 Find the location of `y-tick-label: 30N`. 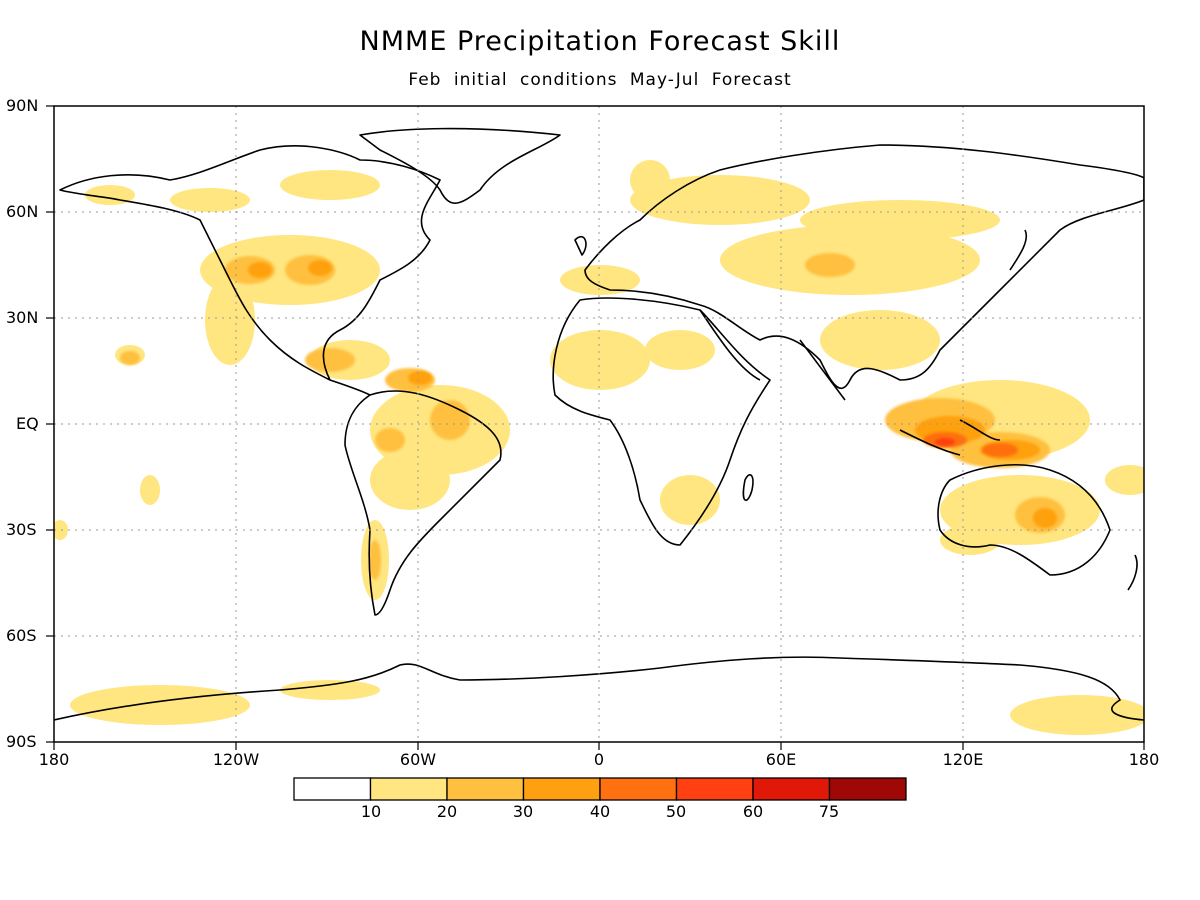

y-tick-label: 30N is located at coordinates (22, 317).